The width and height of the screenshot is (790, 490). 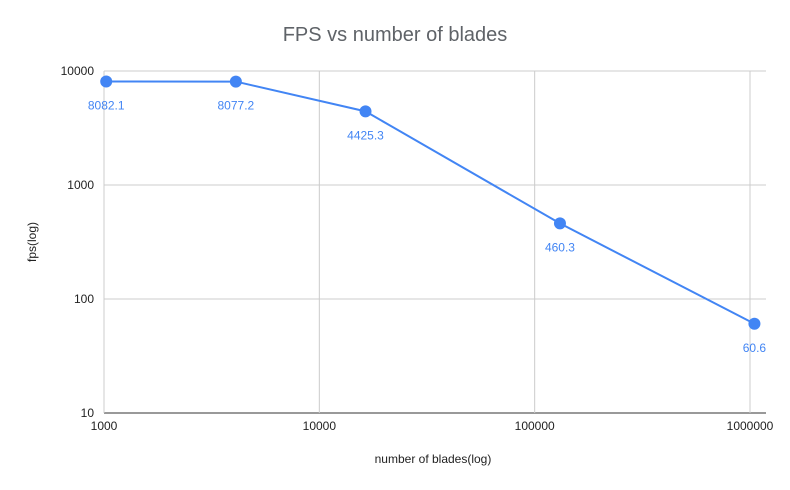 I want to click on x-axis-title: number of blades(log), so click(x=433, y=459).